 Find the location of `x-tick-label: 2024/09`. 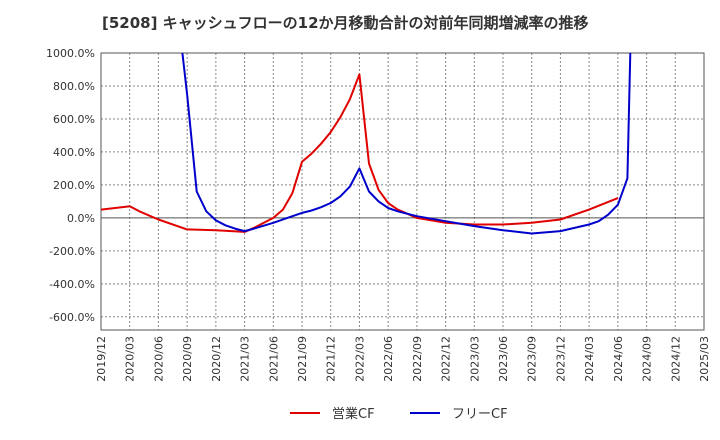

x-tick-label: 2024/09 is located at coordinates (647, 359).